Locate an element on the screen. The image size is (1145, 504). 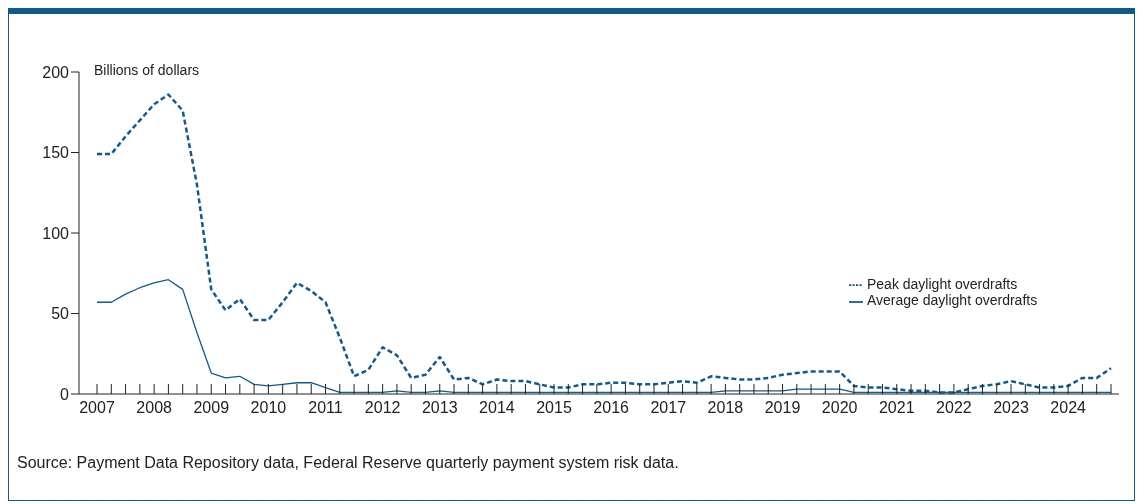
x-tick-label: 2022 is located at coordinates (954, 408).